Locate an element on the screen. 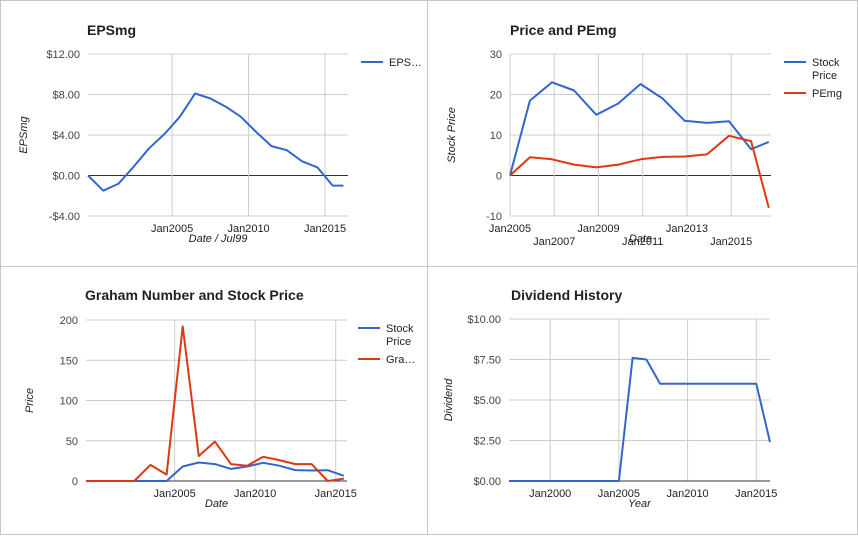 The height and width of the screenshot is (536, 858). chart-title: EPSmg is located at coordinates (111, 30).